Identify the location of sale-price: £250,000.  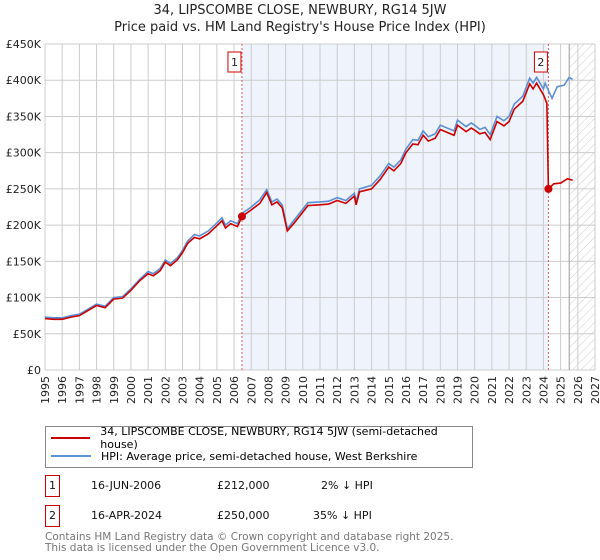
(243, 515).